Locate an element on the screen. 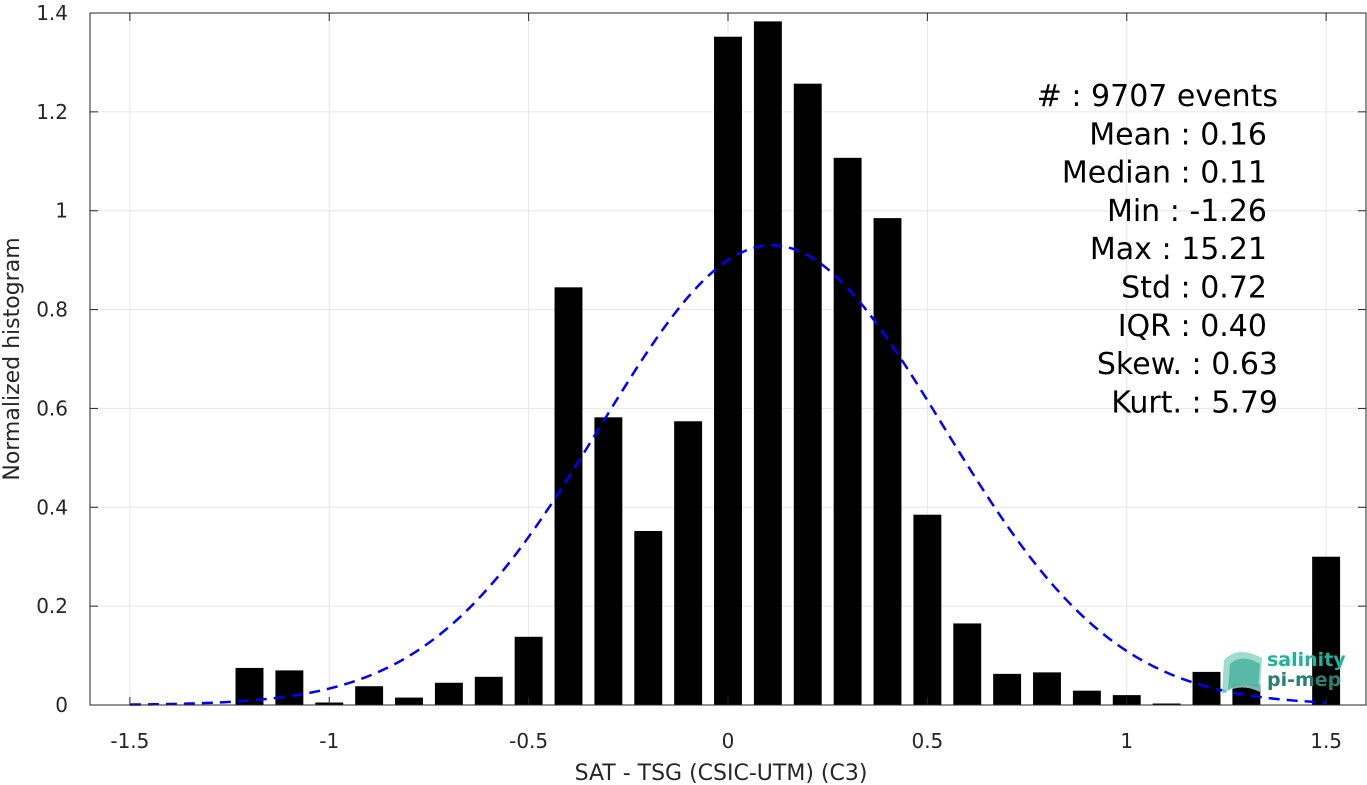 The width and height of the screenshot is (1367, 785). logo-text-salinity: salinity is located at coordinates (1306, 660).